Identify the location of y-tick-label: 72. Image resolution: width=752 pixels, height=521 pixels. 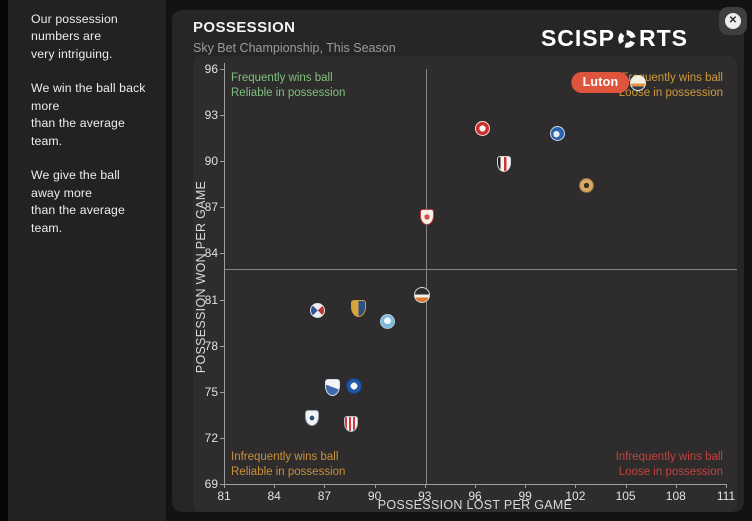
(211, 437).